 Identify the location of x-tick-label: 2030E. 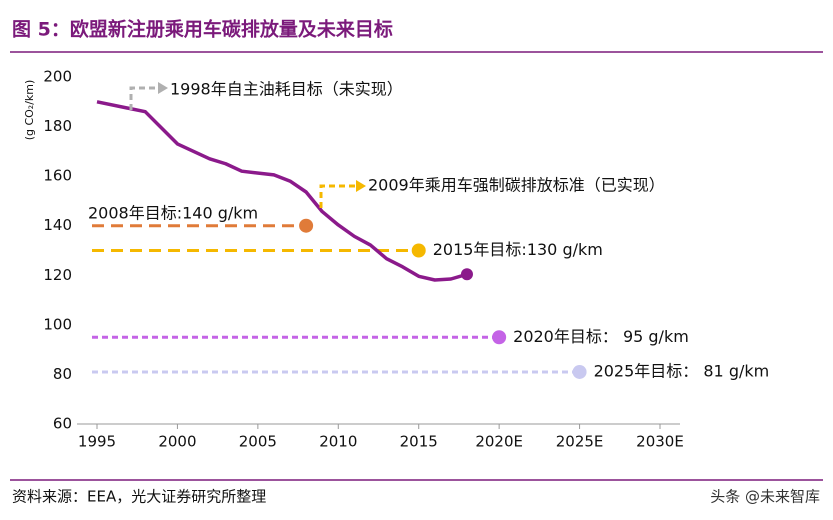
(660, 442).